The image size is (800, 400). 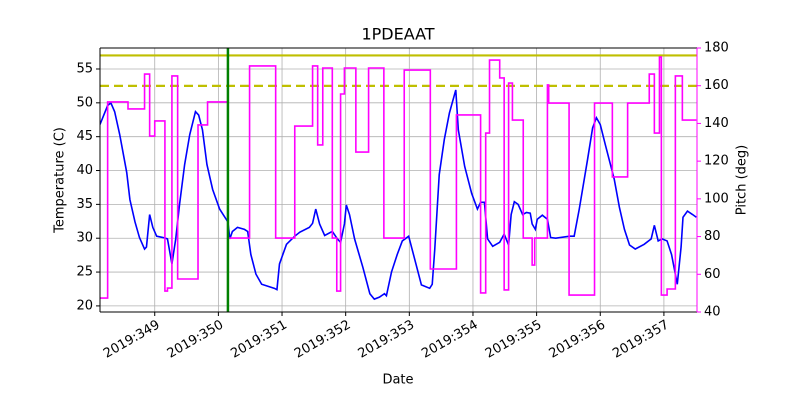 I want to click on y2-tick-label: 60, so click(x=712, y=274).